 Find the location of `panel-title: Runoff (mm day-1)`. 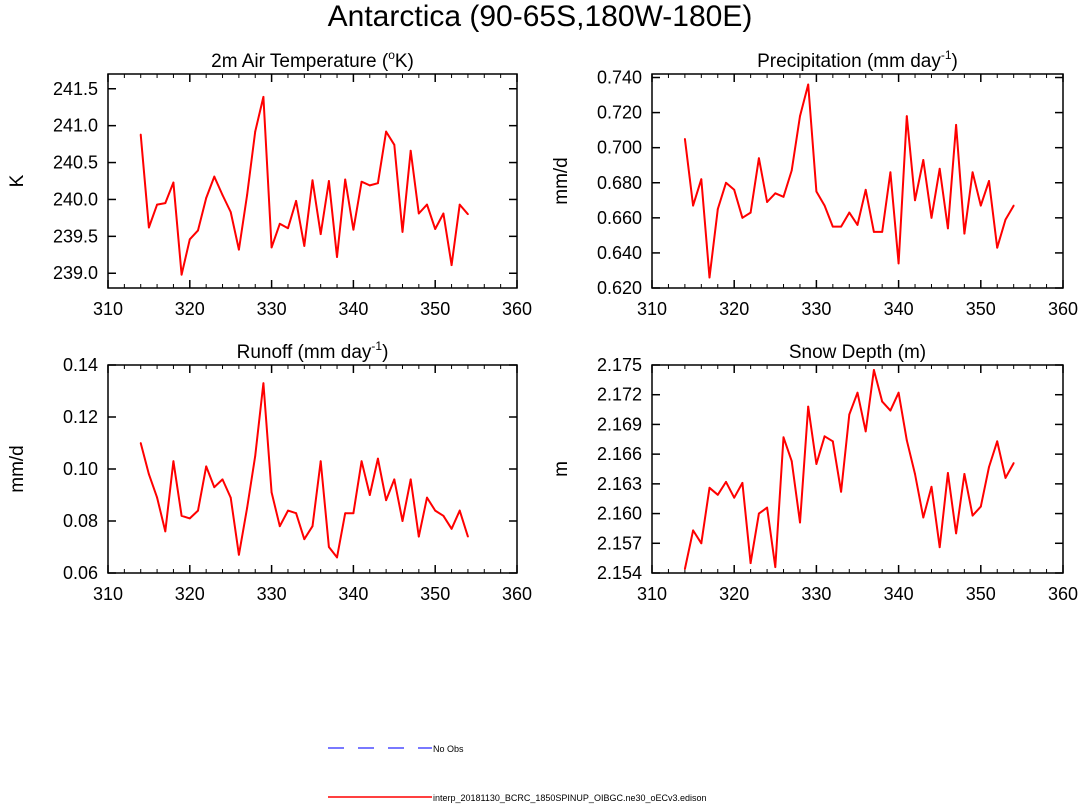

panel-title: Runoff (mm day-1) is located at coordinates (313, 351).